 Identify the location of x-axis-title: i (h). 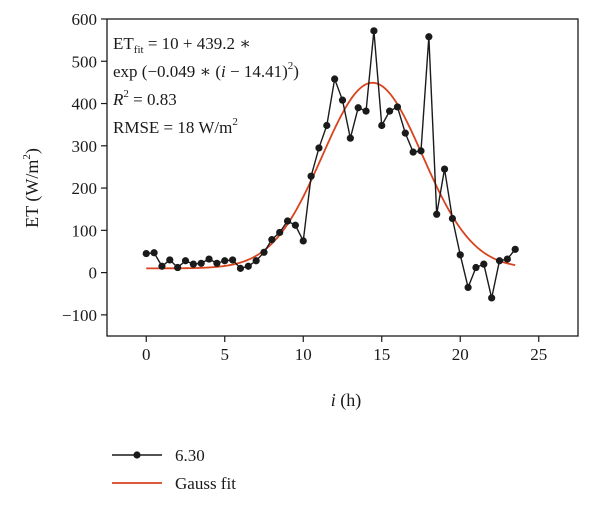
(346, 400).